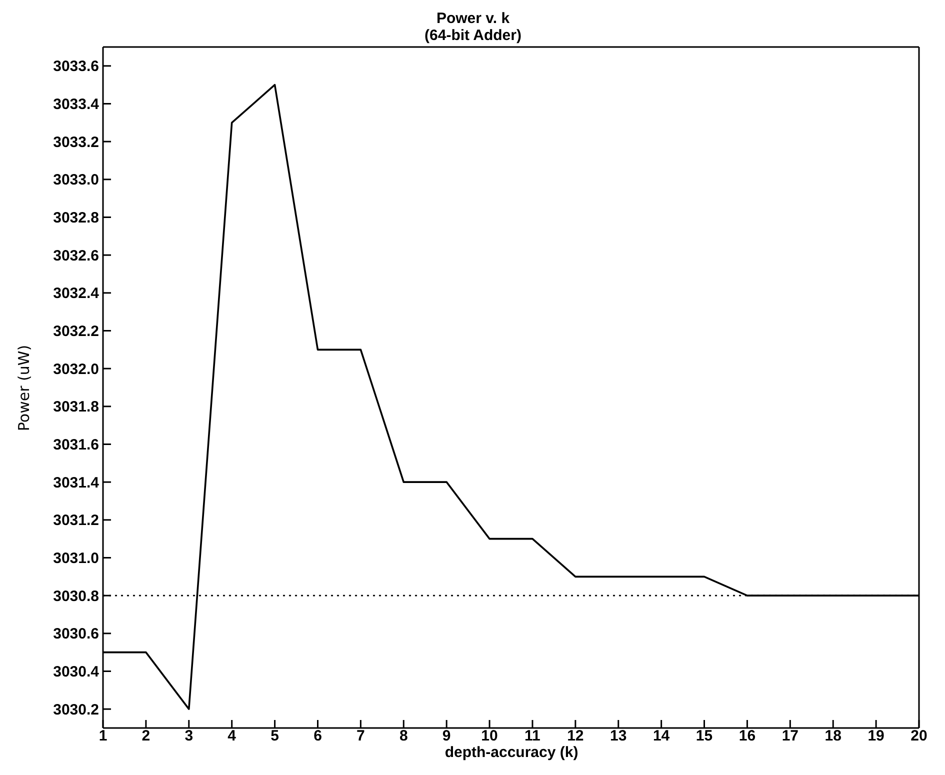  Describe the element at coordinates (360, 736) in the screenshot. I see `x-tick-label: 7` at that location.